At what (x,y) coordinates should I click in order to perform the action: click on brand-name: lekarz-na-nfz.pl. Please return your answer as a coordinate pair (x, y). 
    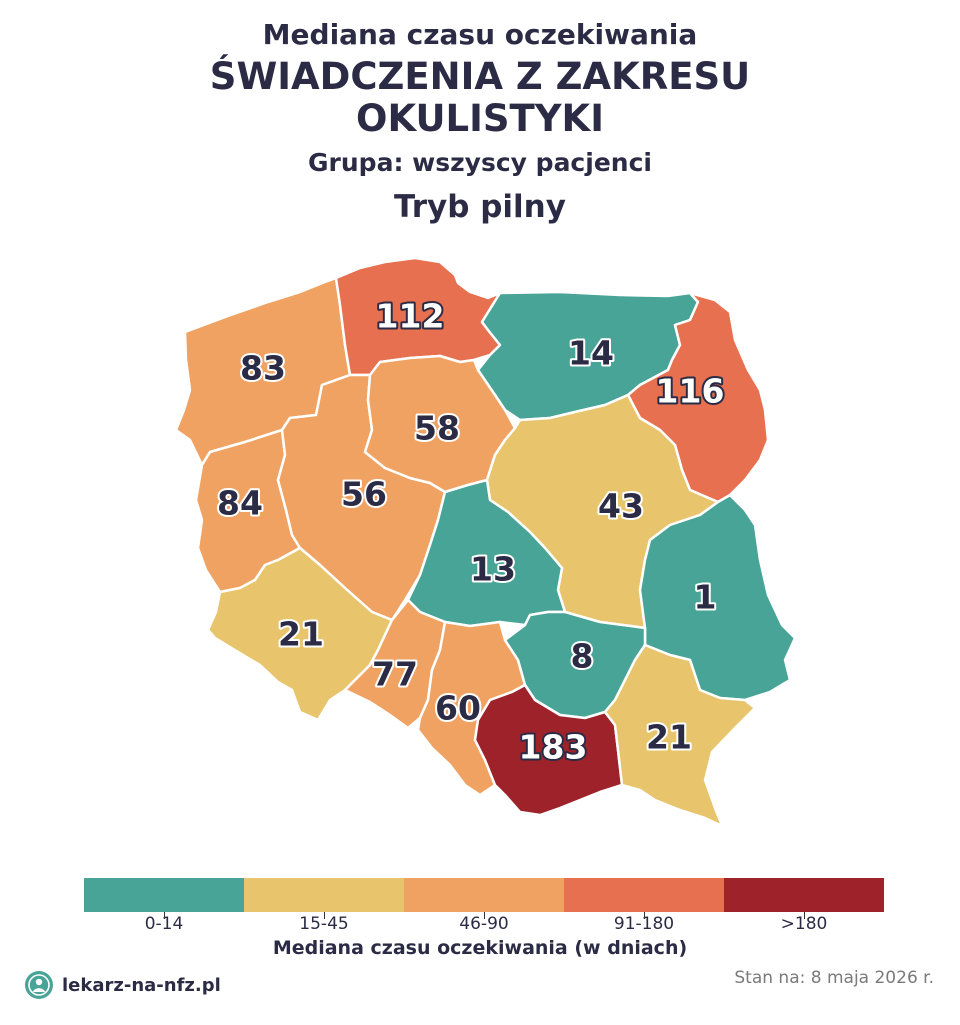
    Looking at the image, I should click on (141, 985).